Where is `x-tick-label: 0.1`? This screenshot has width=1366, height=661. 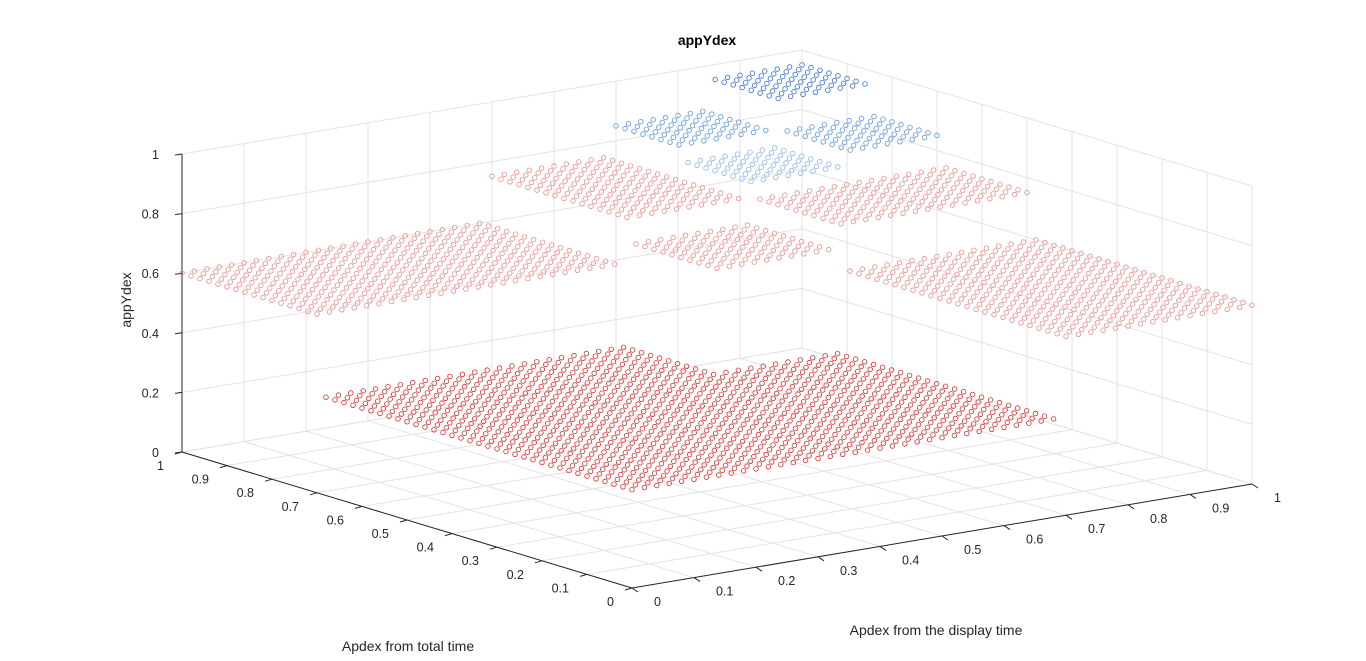 x-tick-label: 0.1 is located at coordinates (724, 592).